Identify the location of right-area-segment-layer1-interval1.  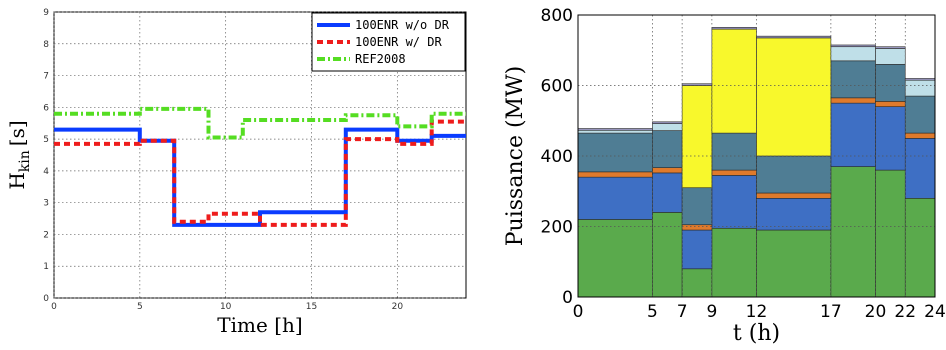
(667, 192).